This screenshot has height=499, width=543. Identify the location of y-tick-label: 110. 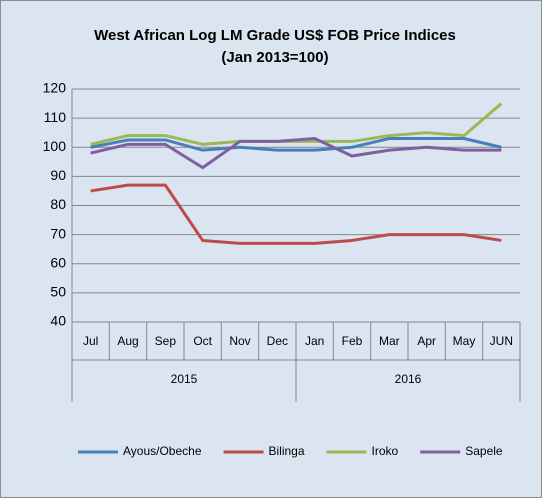
(55, 117).